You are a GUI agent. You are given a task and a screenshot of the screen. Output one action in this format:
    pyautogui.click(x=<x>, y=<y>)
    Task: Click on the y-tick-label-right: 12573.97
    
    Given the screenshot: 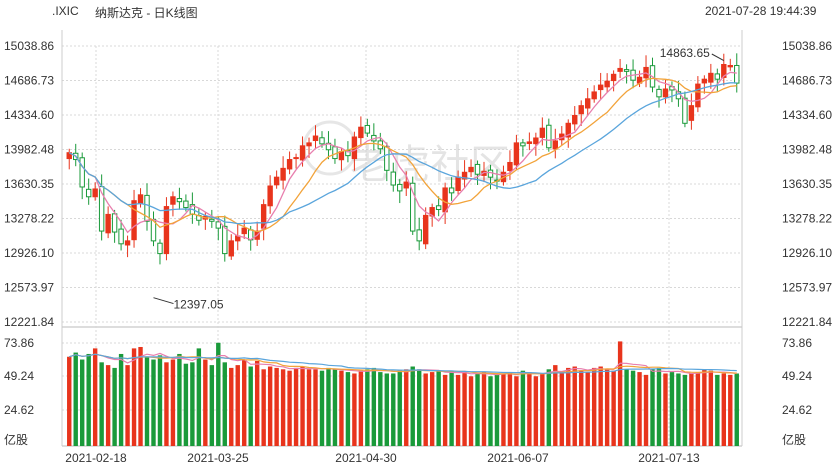 What is the action you would take?
    pyautogui.click(x=807, y=288)
    